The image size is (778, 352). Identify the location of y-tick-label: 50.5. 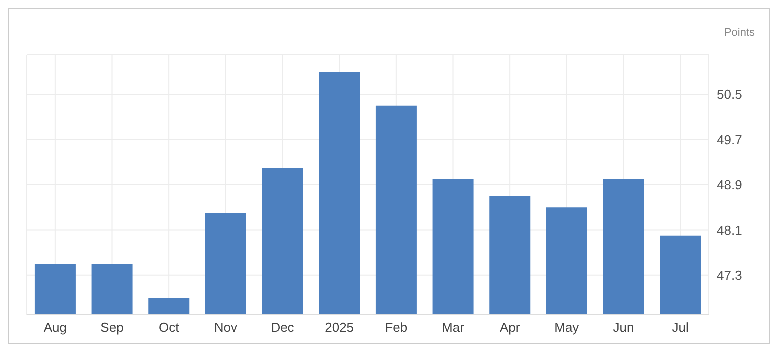
(729, 94).